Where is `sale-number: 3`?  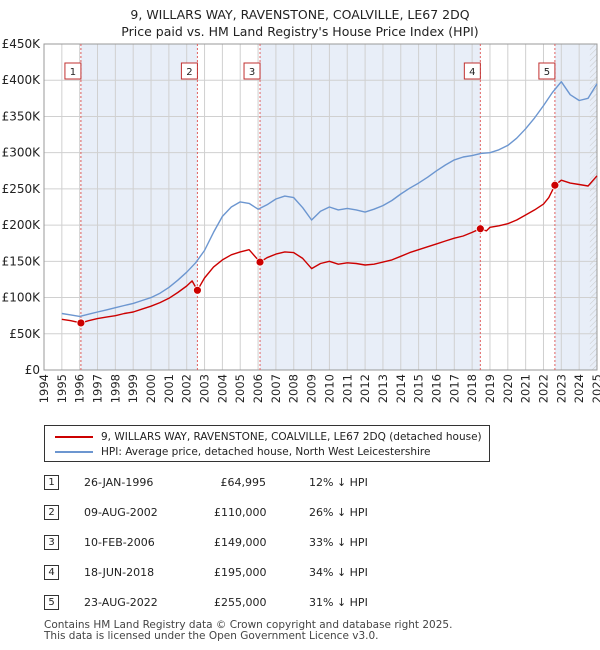 sale-number: 3 is located at coordinates (51, 542).